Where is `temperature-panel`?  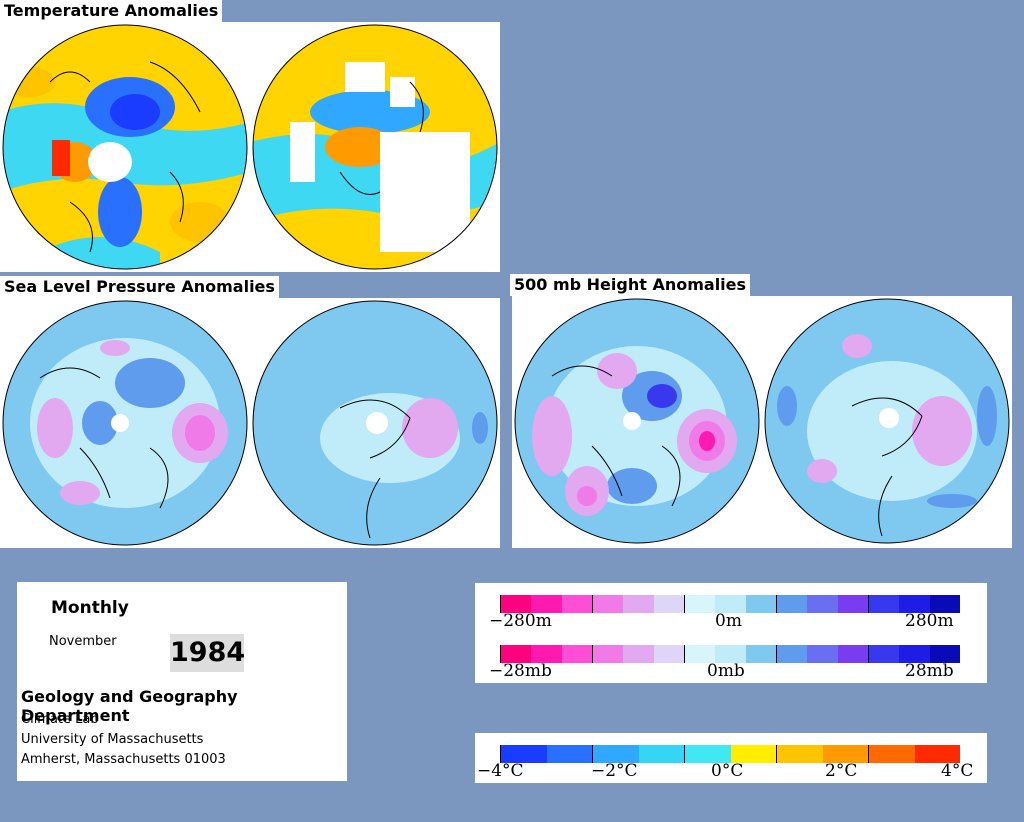 temperature-panel is located at coordinates (250, 147).